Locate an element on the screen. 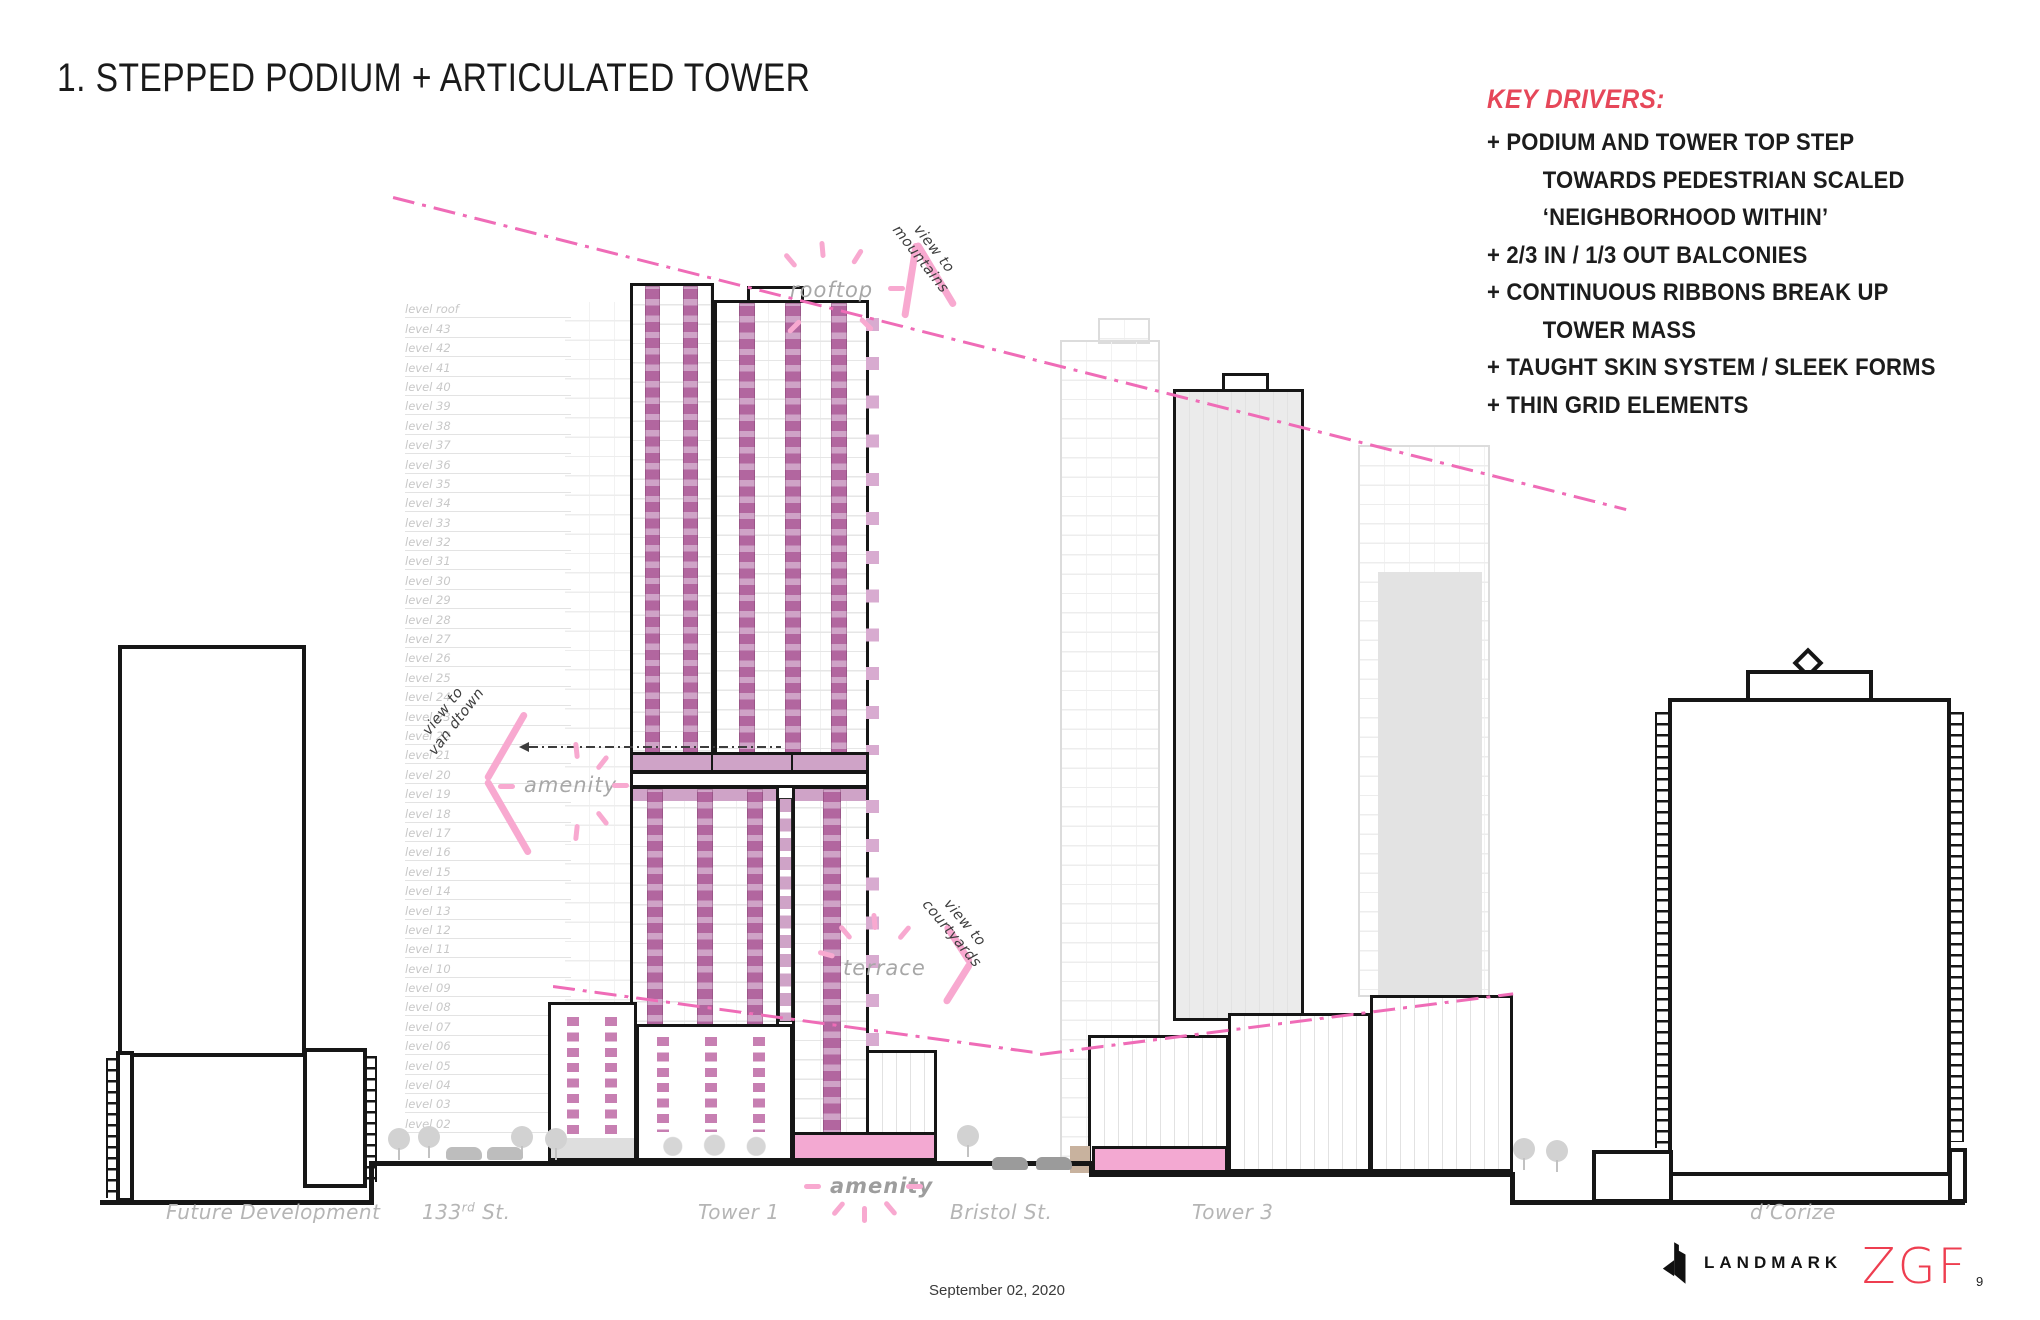 This screenshot has height=1320, width=2040. level-label: level 09 is located at coordinates (428, 988).